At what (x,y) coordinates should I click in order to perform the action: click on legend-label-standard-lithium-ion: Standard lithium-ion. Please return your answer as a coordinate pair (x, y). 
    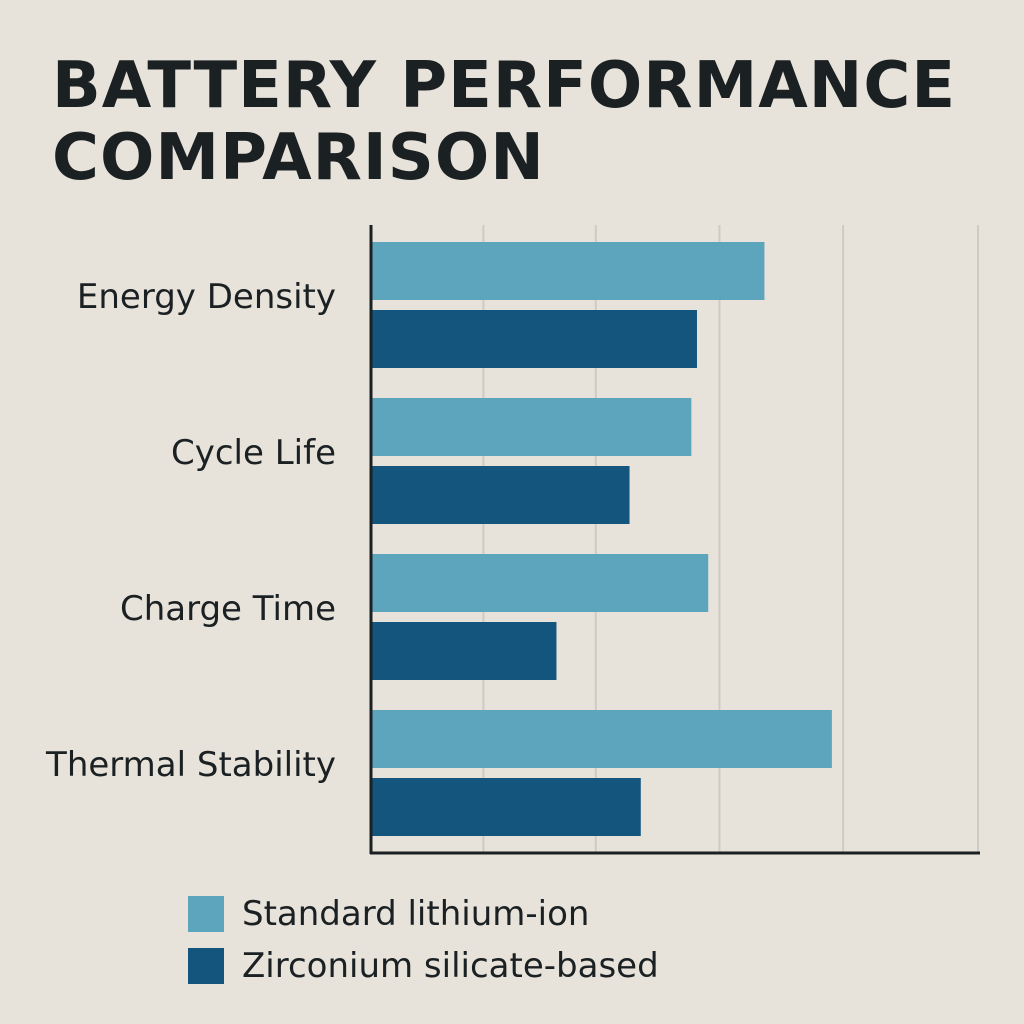
    Looking at the image, I should click on (416, 914).